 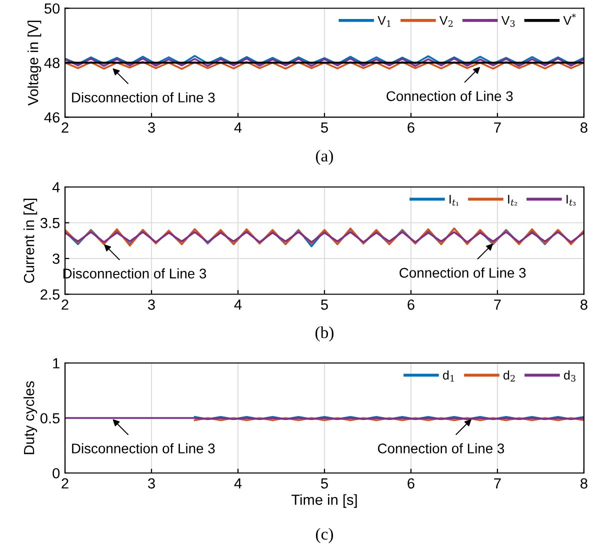 What do you see at coordinates (56, 473) in the screenshot?
I see `y-tick-label: 0` at bounding box center [56, 473].